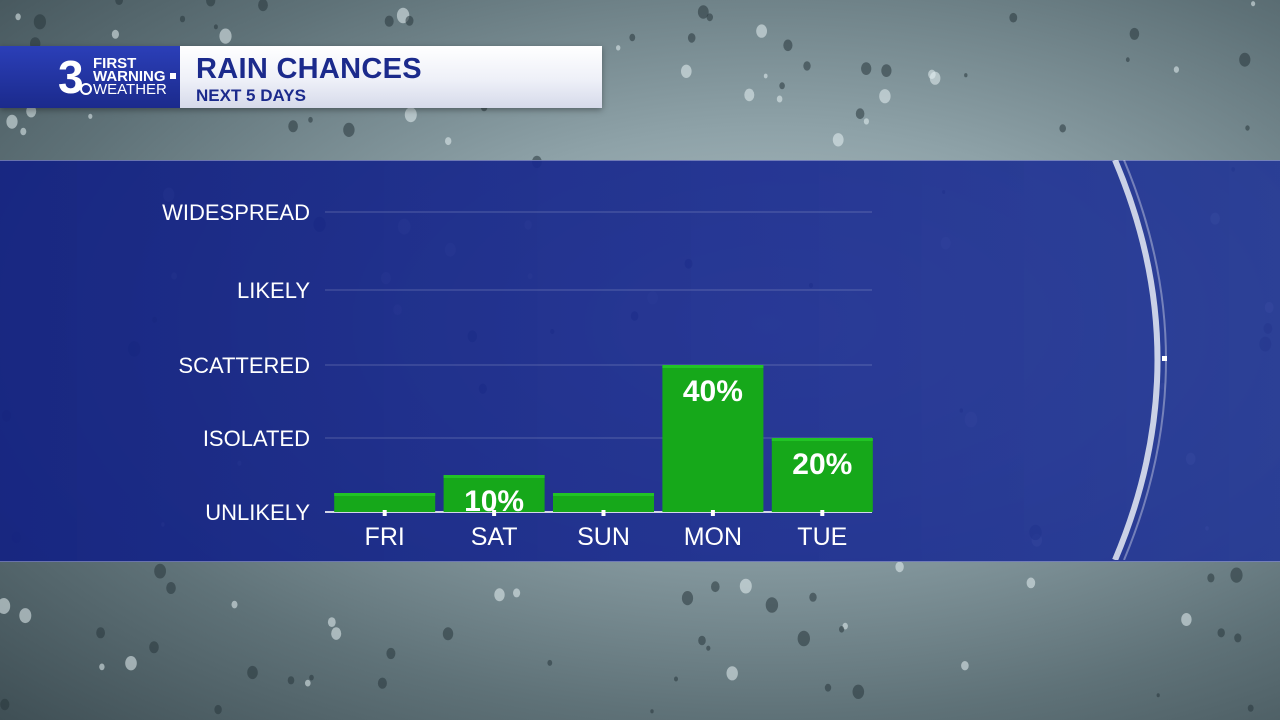 The height and width of the screenshot is (720, 1280). Describe the element at coordinates (244, 365) in the screenshot. I see `y-level-label: SCATTERED` at that location.